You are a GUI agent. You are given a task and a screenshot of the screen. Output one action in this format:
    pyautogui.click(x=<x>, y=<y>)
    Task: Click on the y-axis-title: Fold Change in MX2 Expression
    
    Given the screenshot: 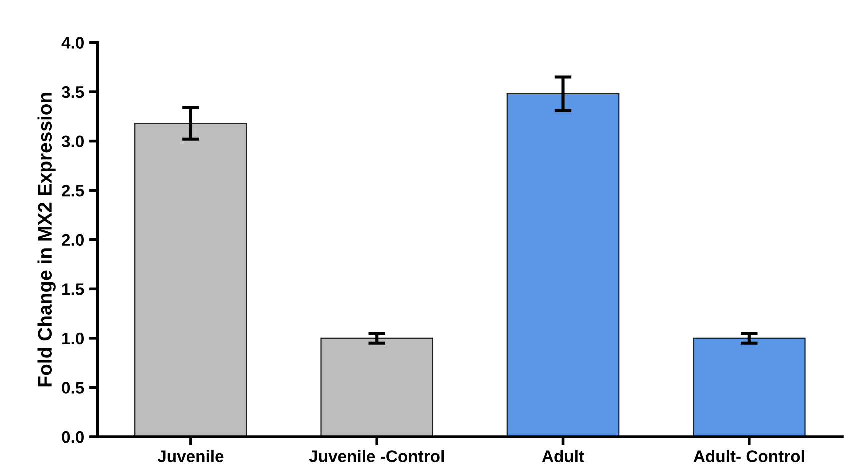 What is the action you would take?
    pyautogui.click(x=47, y=240)
    